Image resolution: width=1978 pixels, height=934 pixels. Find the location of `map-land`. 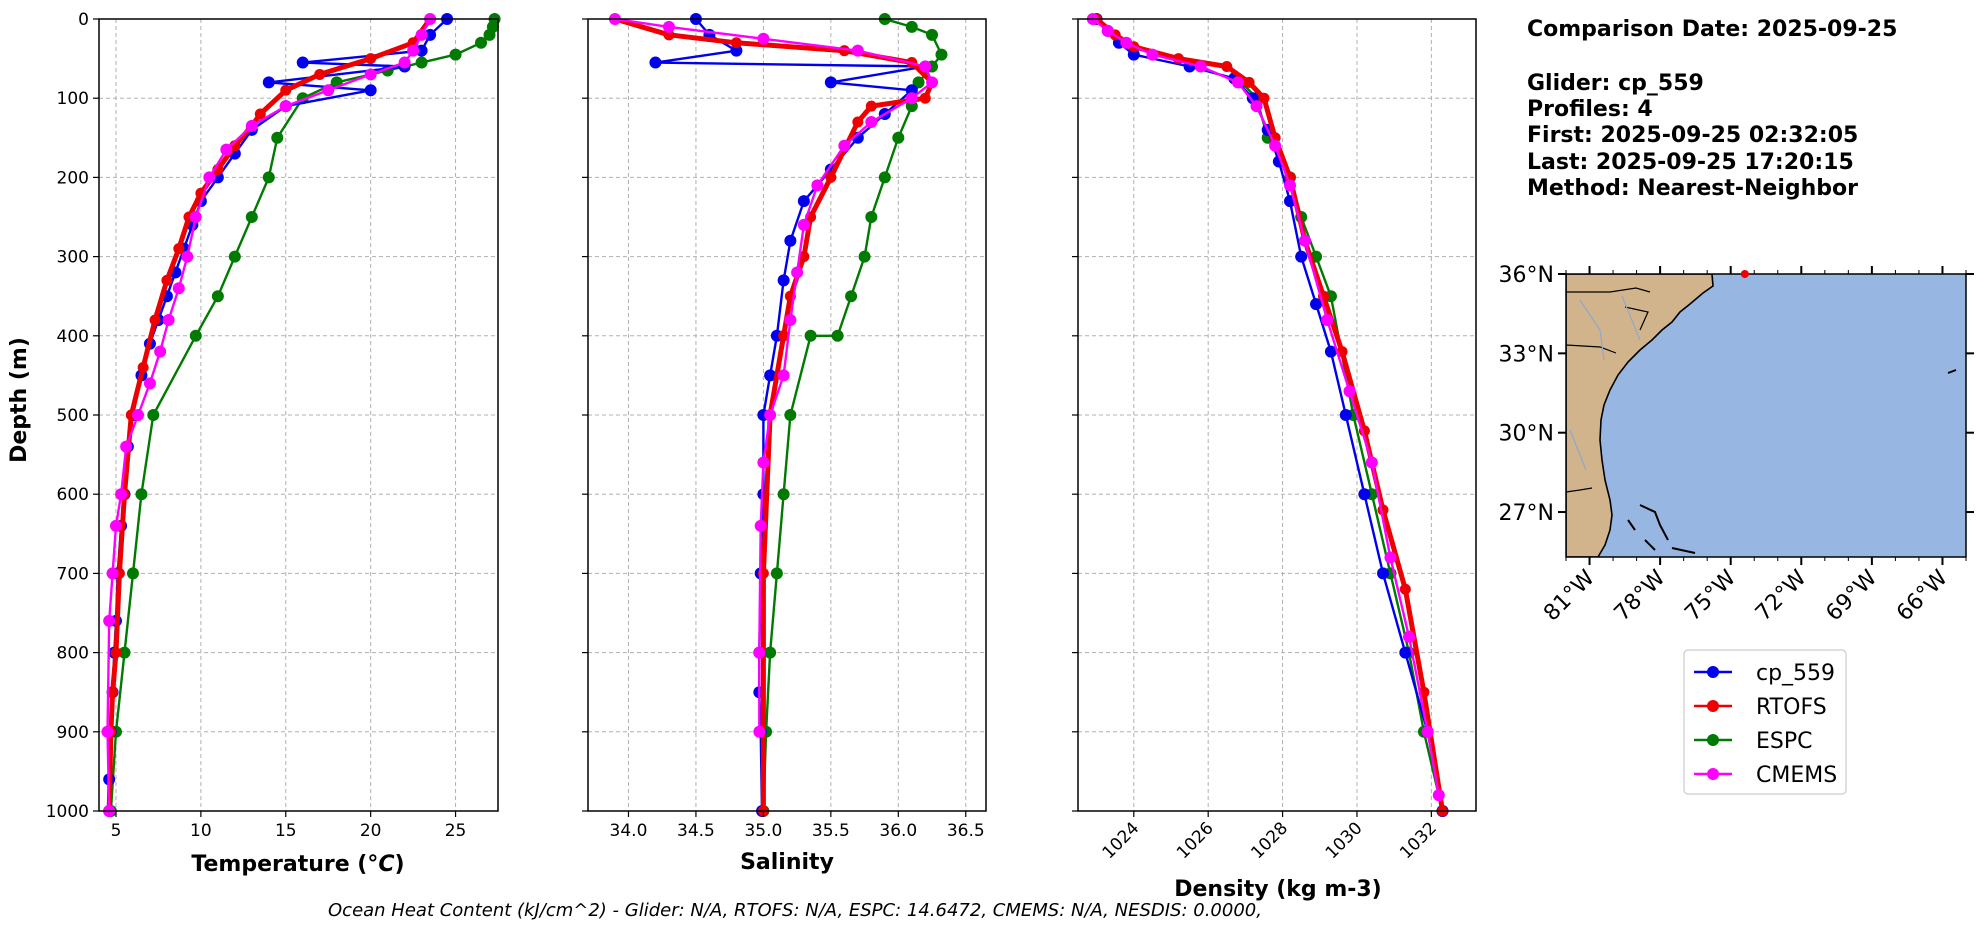

map-land is located at coordinates (1640, 415).